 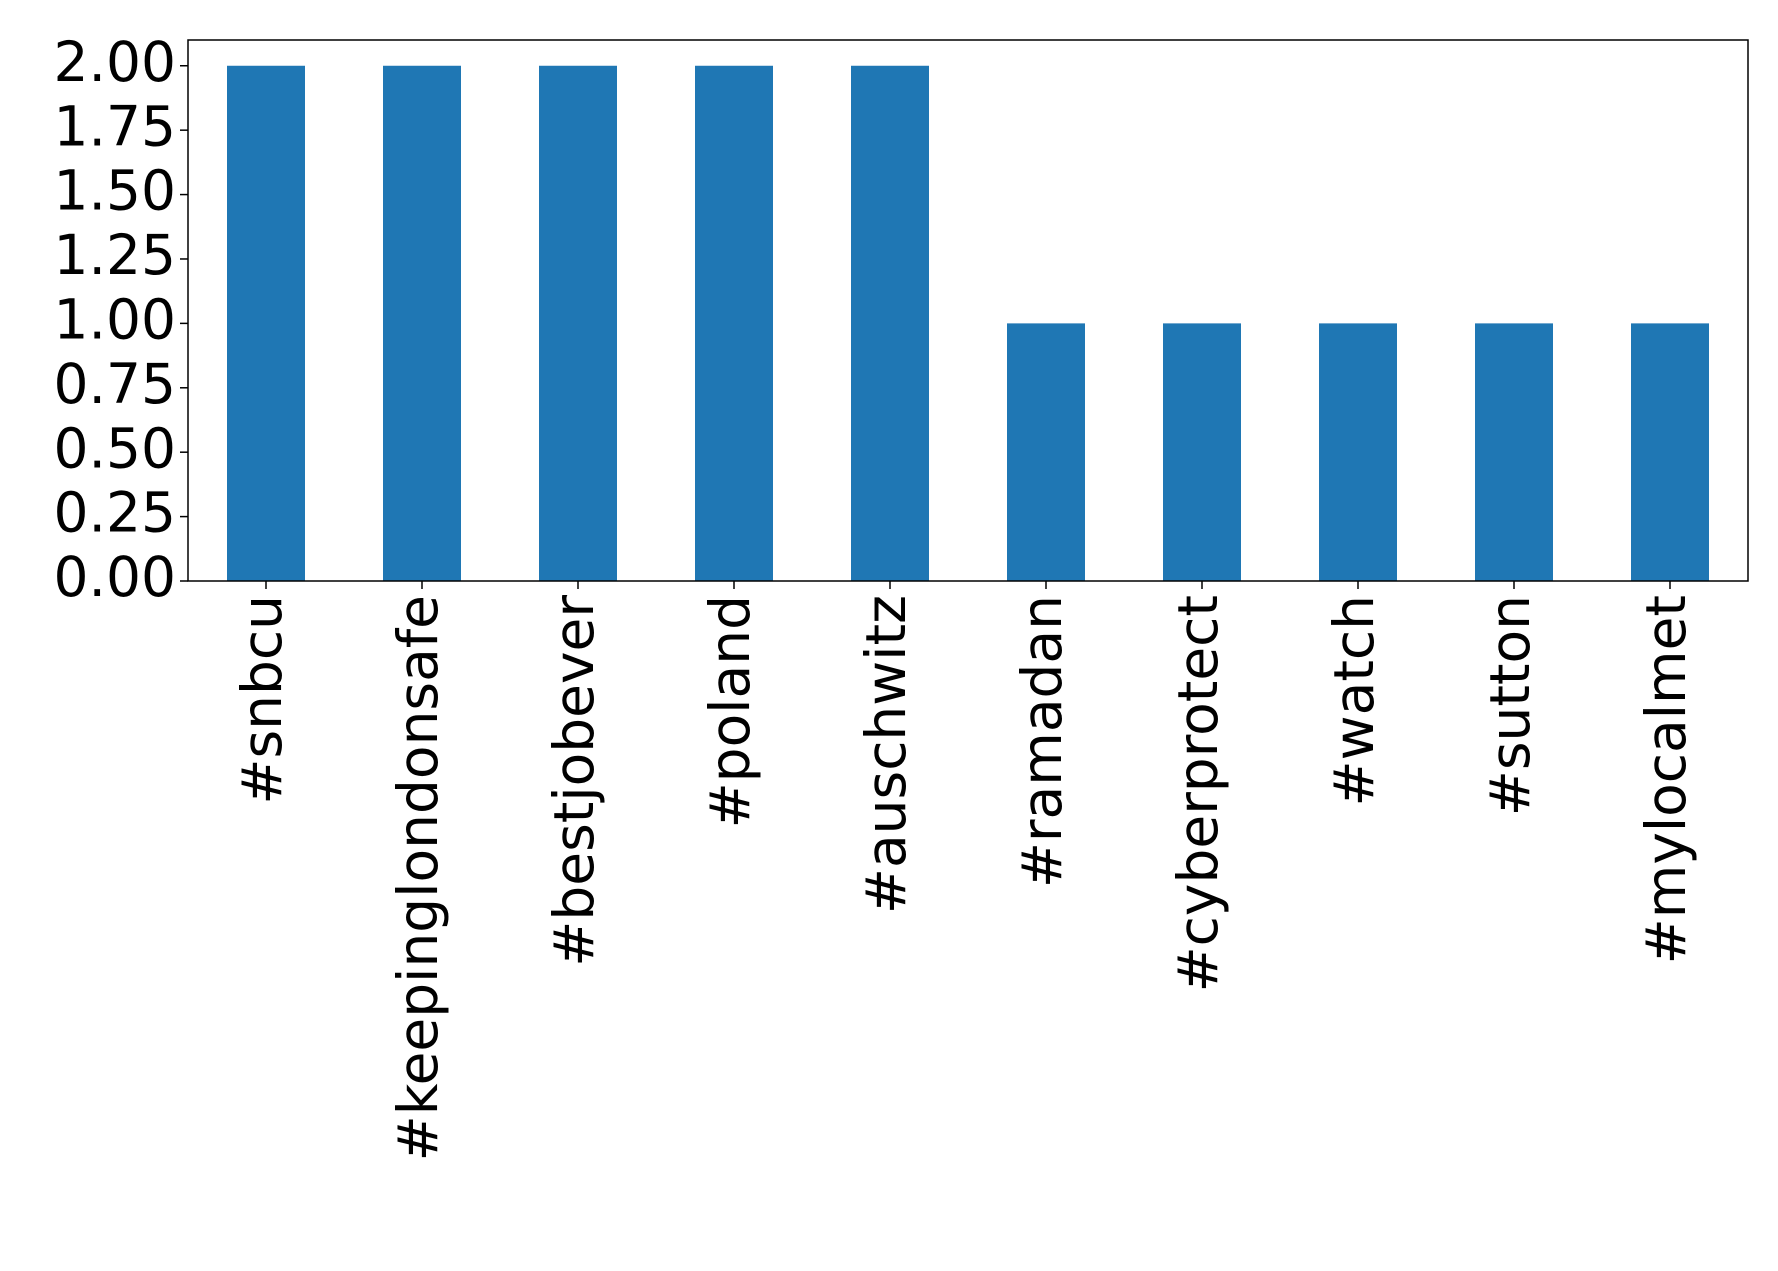 What do you see at coordinates (886, 754) in the screenshot?
I see `x-tick-label: #auschwitz` at bounding box center [886, 754].